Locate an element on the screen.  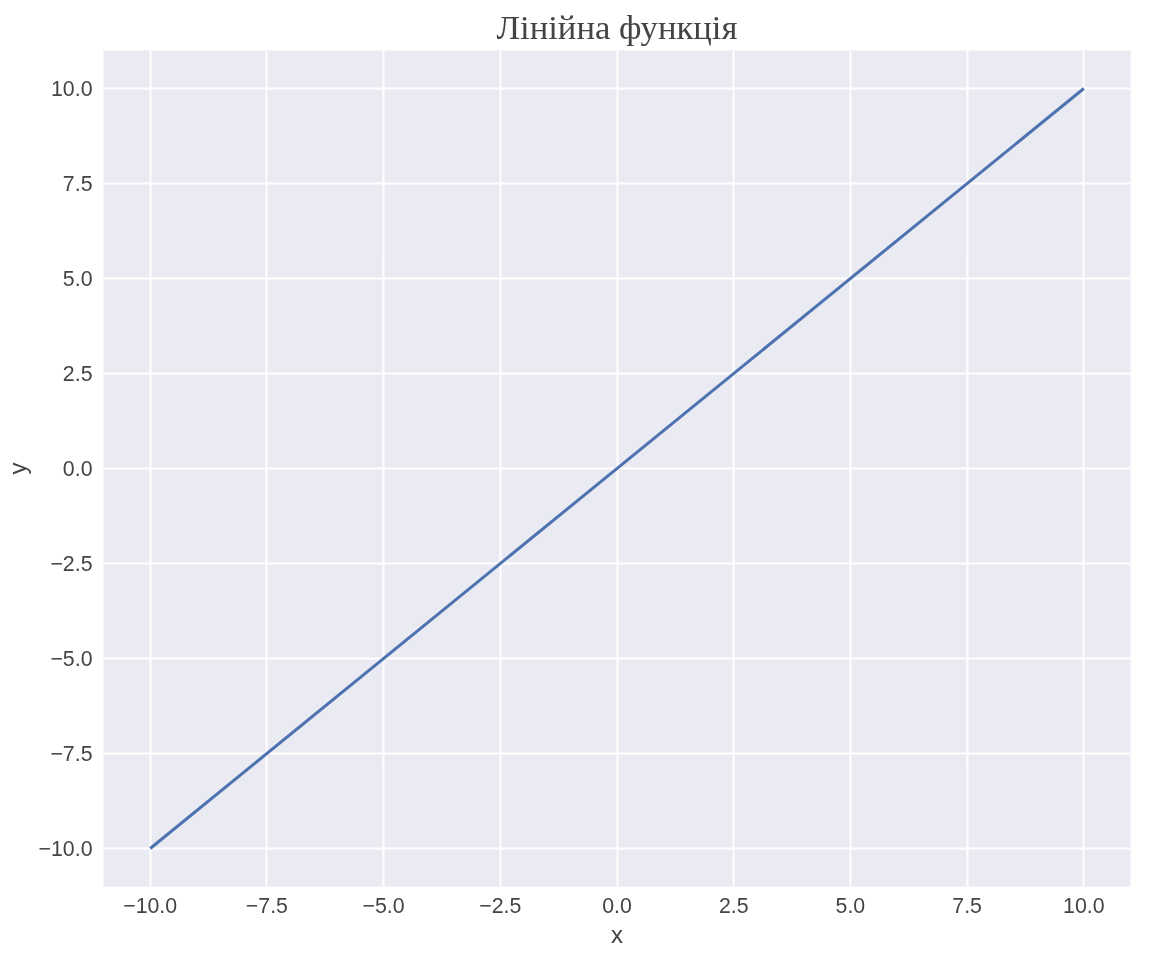
x-tick-label: 10.0 is located at coordinates (1084, 905).